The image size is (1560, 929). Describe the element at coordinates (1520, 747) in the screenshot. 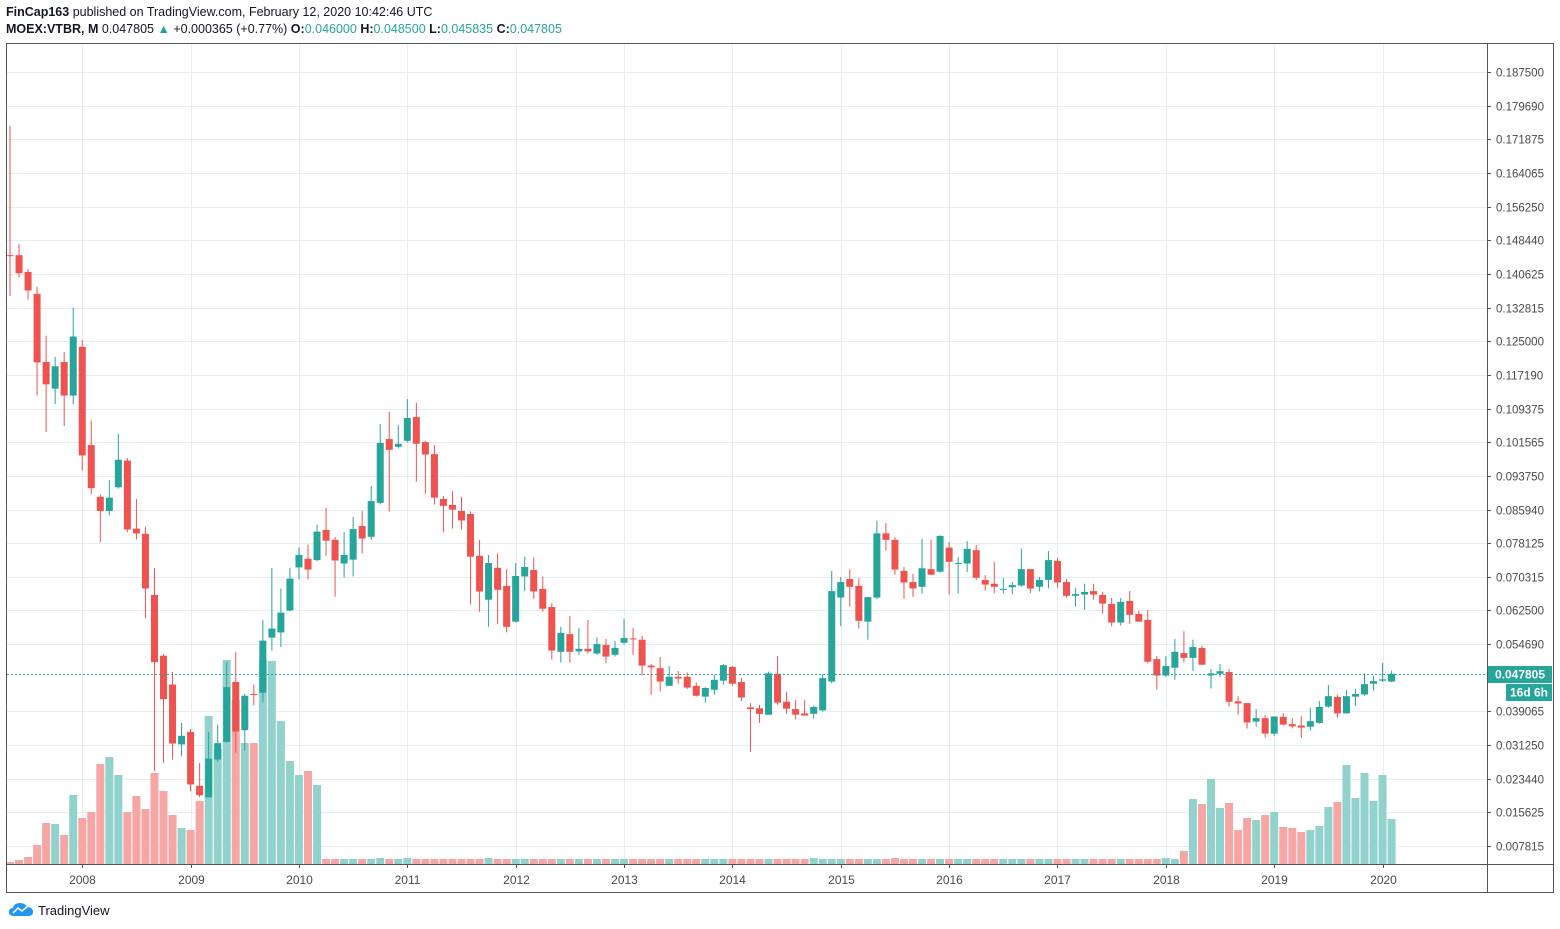

I see `y-tick-label: 0.031250` at that location.